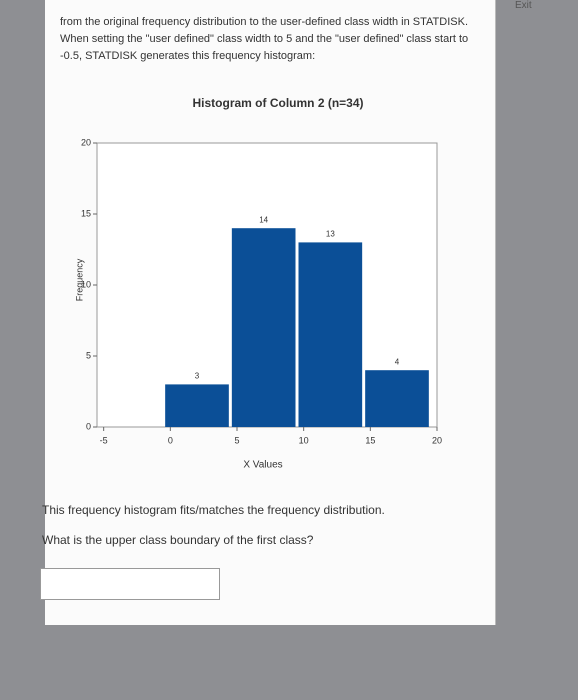  What do you see at coordinates (236, 440) in the screenshot?
I see `x-tick-label: 5` at bounding box center [236, 440].